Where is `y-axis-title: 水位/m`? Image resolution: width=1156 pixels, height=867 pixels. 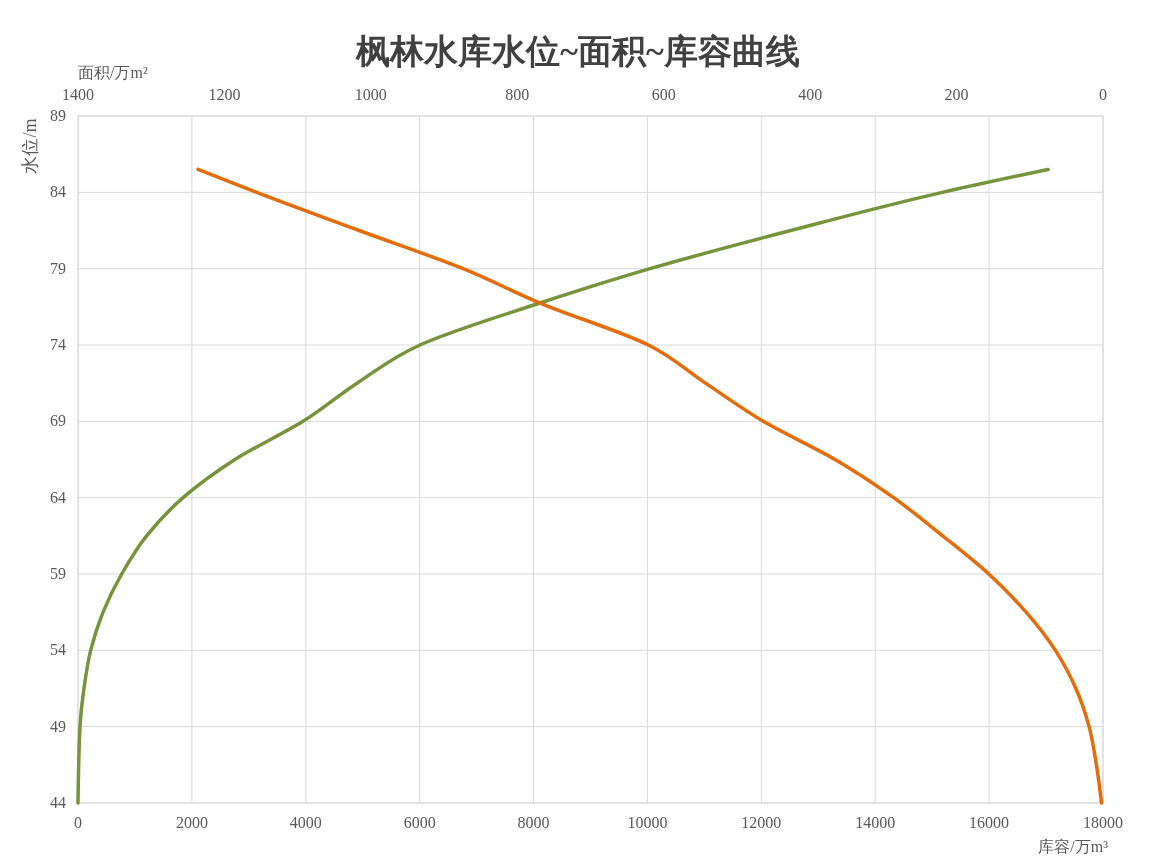
y-axis-title: 水位/m is located at coordinates (30, 146).